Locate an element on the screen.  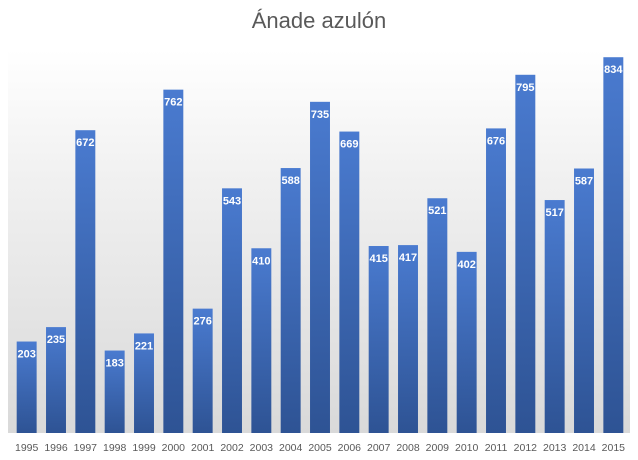
x-tick-2000: 2000 is located at coordinates (174, 448).